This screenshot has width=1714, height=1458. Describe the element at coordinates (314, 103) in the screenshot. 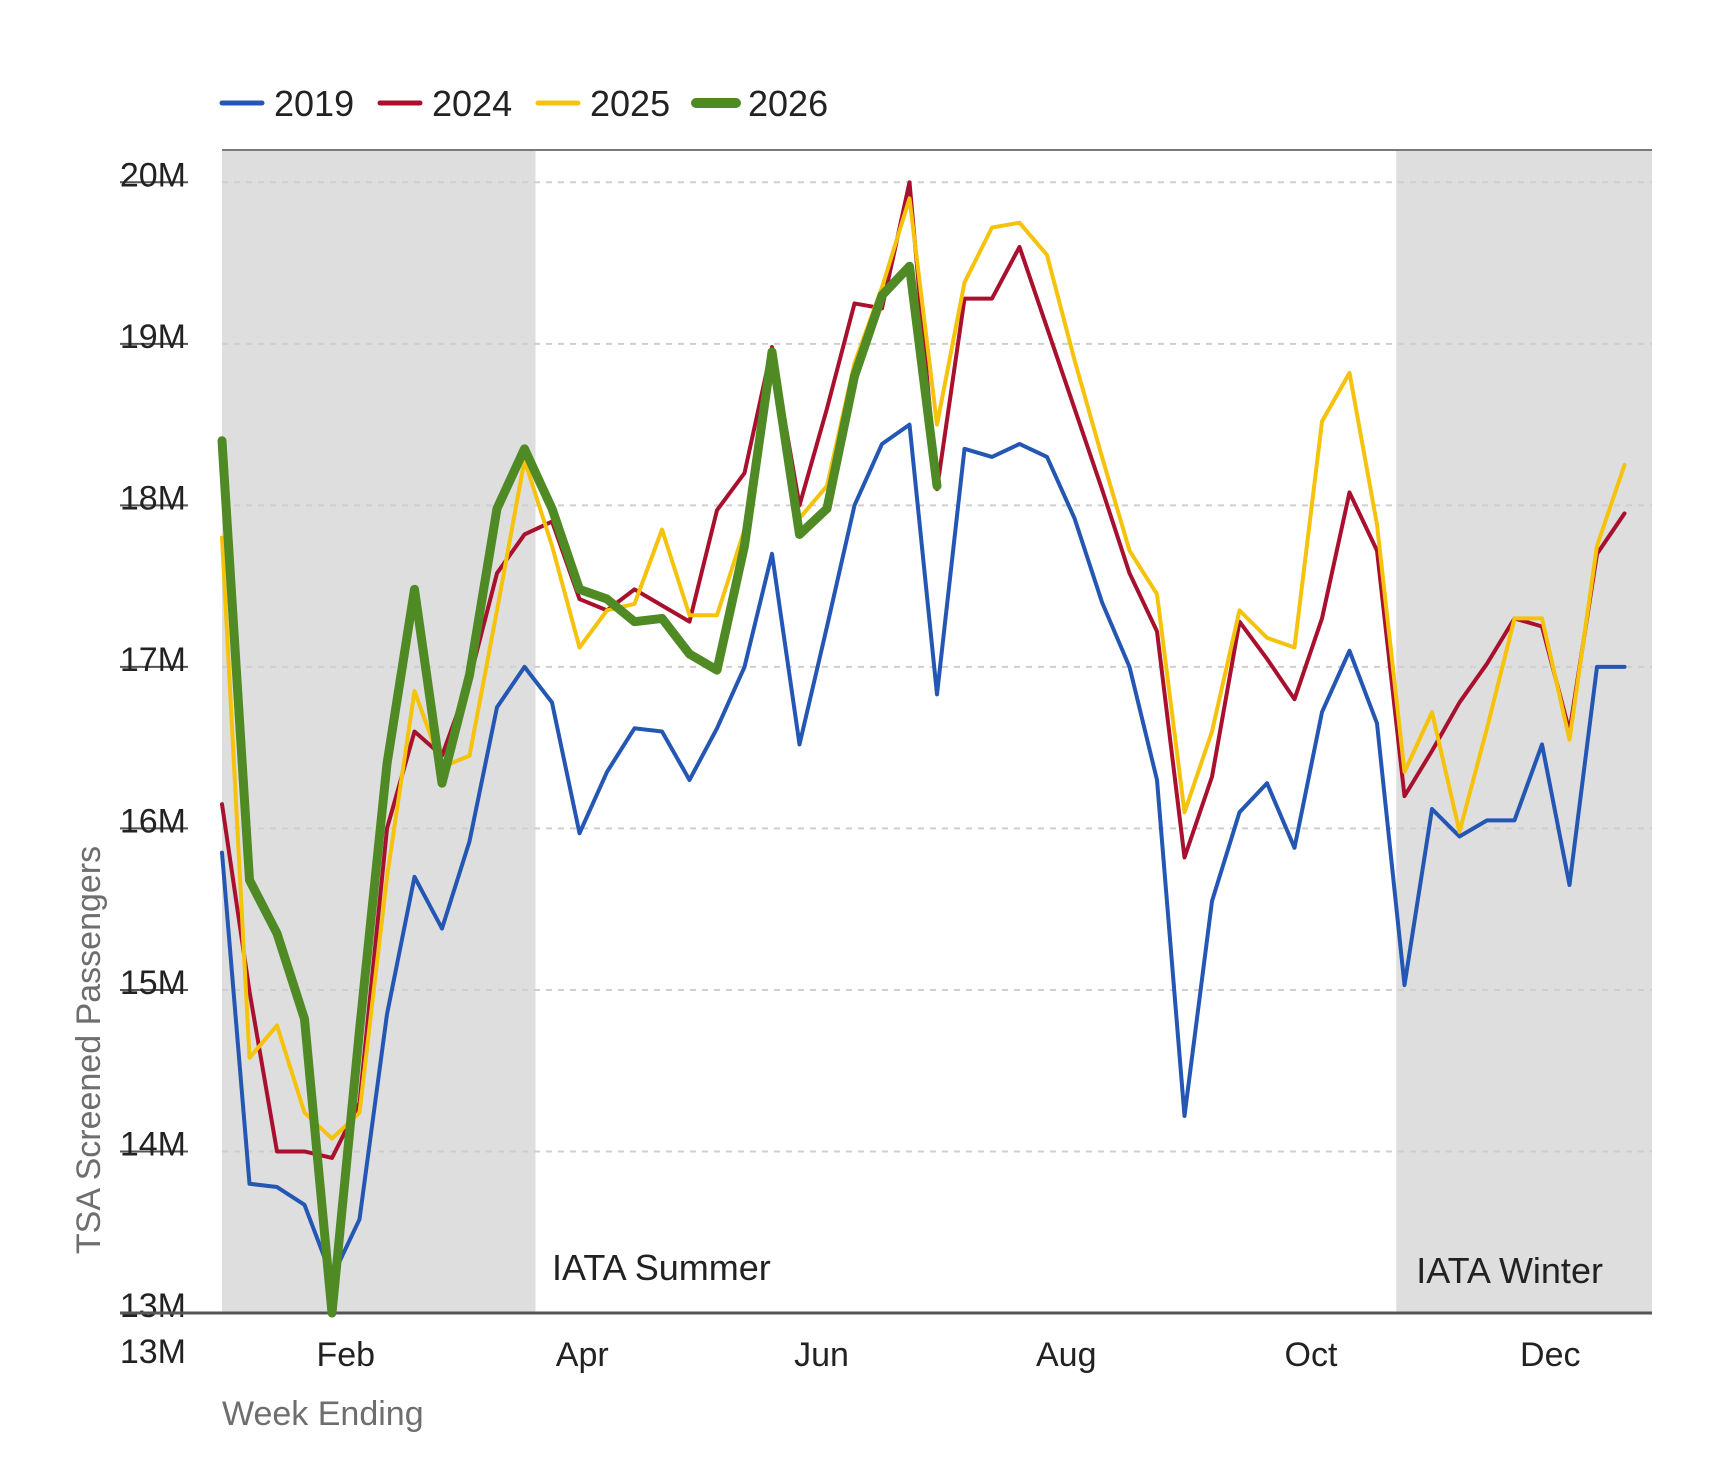

I see `legend-label-2019: 2019` at that location.